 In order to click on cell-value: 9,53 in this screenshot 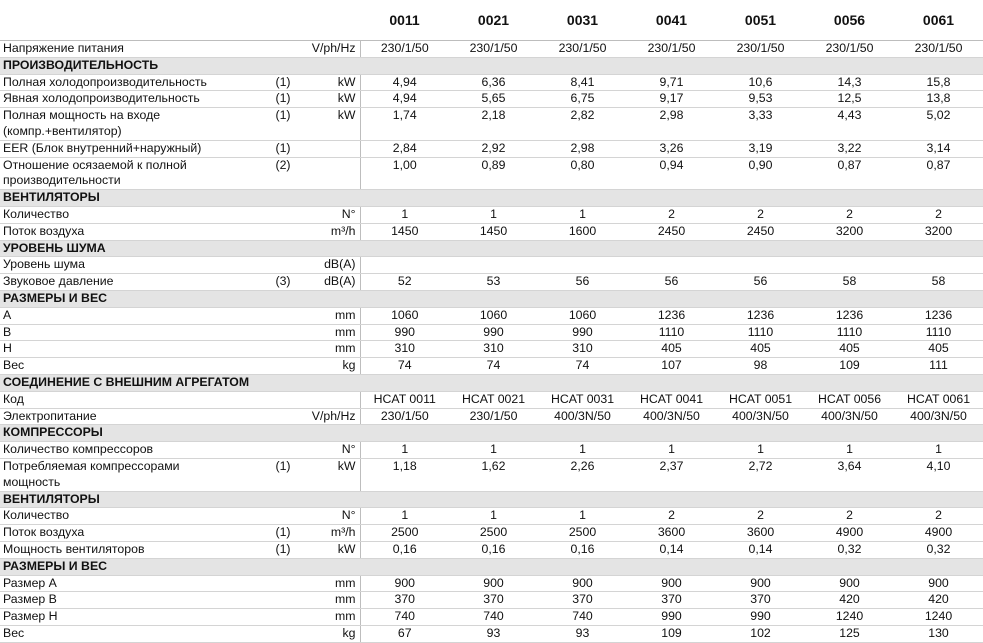, I will do `click(760, 99)`.